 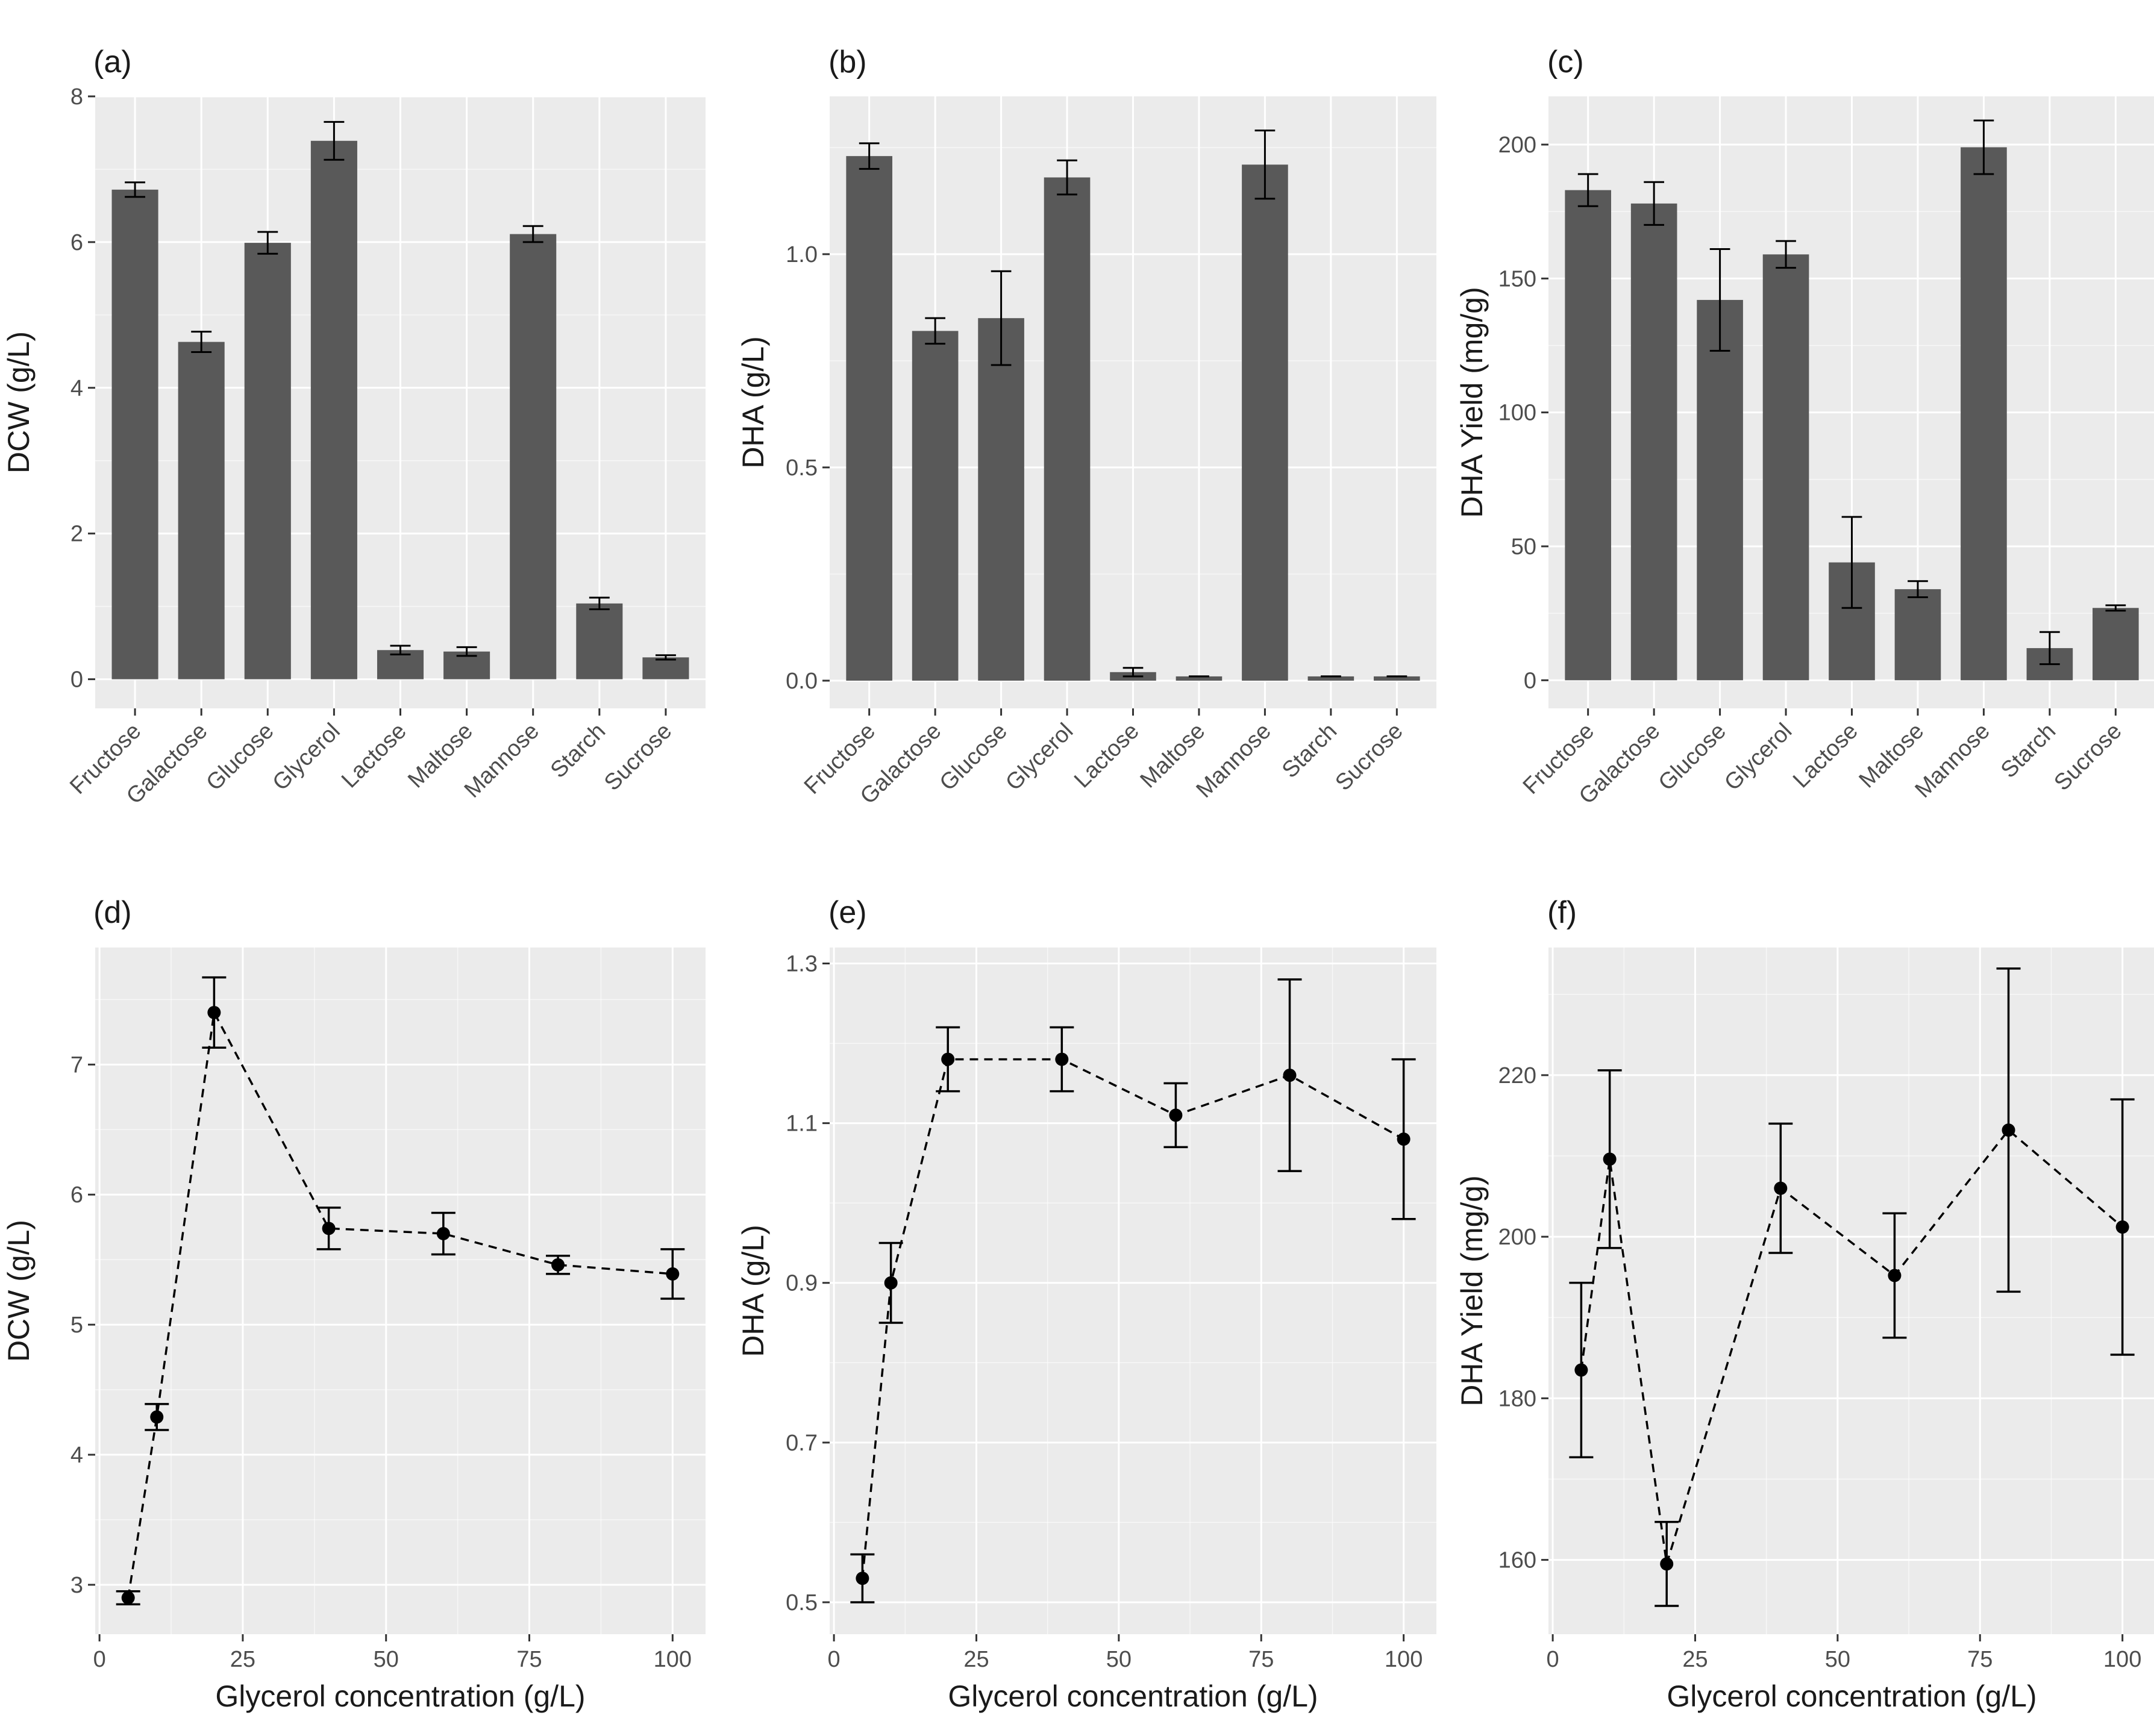 I want to click on x-tick-label: Glucose, so click(x=973, y=757).